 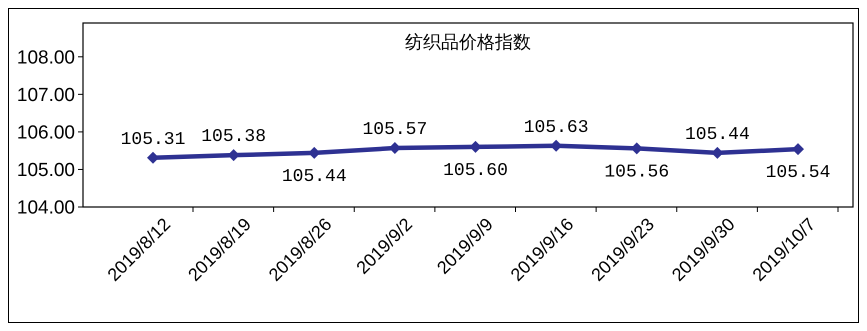 What do you see at coordinates (45, 171) in the screenshot?
I see `y-tick-label: 105.00` at bounding box center [45, 171].